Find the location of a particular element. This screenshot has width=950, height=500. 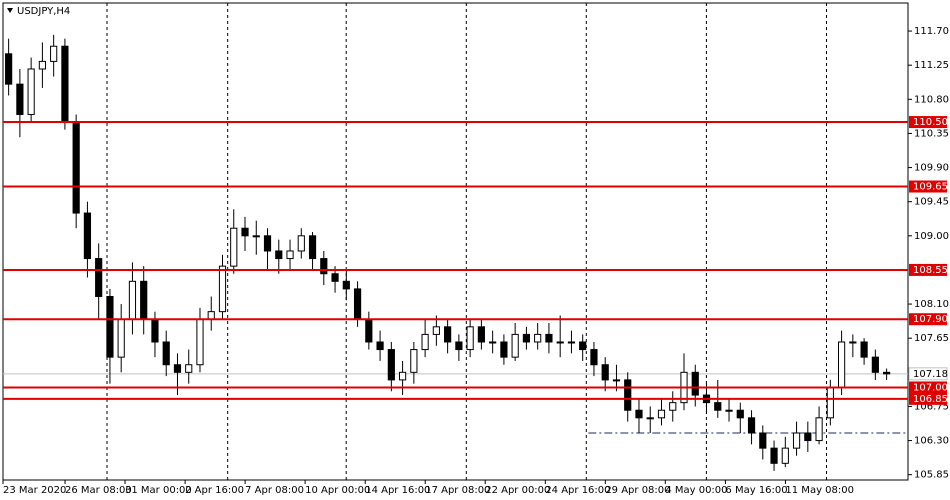

current-price-box is located at coordinates (928, 374).